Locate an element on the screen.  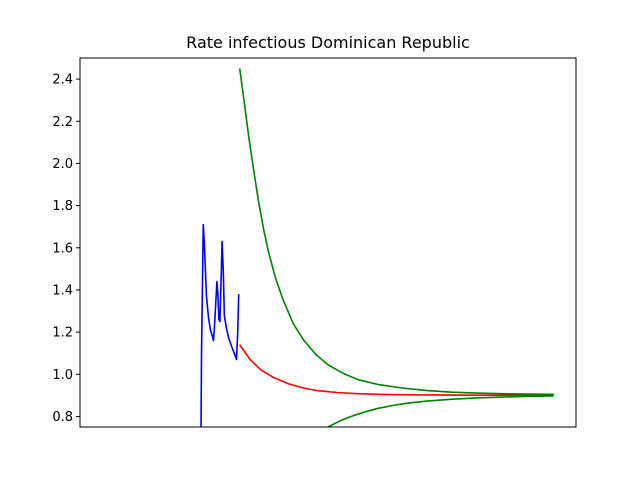
y-tick-label: 1.0 is located at coordinates (62, 375).